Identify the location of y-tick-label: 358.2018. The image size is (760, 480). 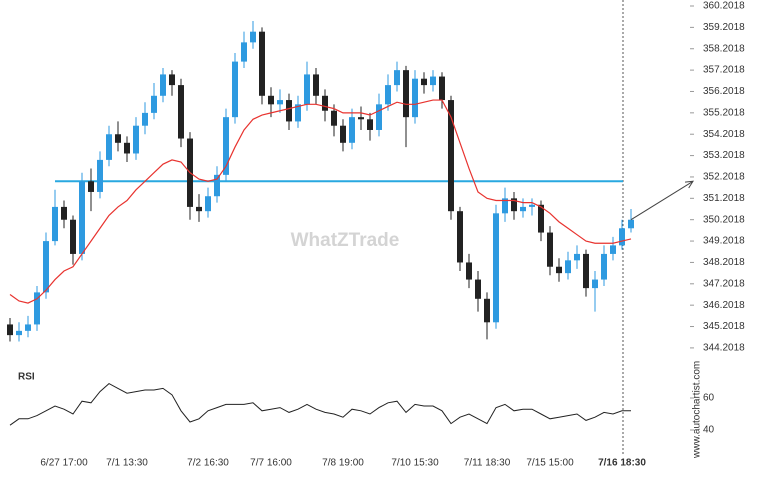
(724, 48).